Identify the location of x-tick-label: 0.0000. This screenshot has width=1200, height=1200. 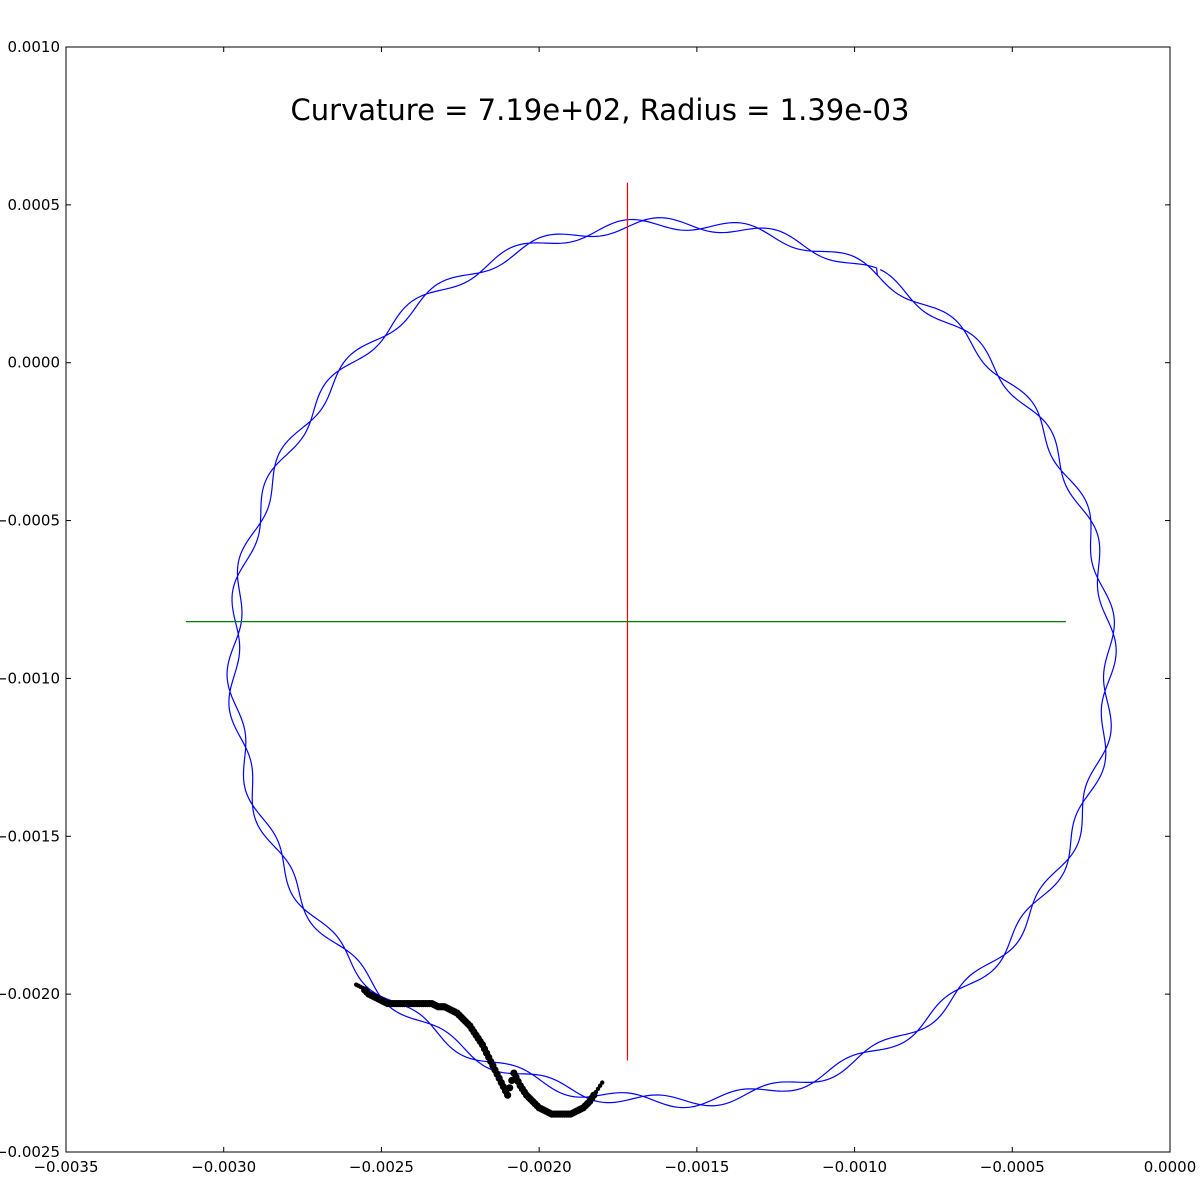
(1170, 1167).